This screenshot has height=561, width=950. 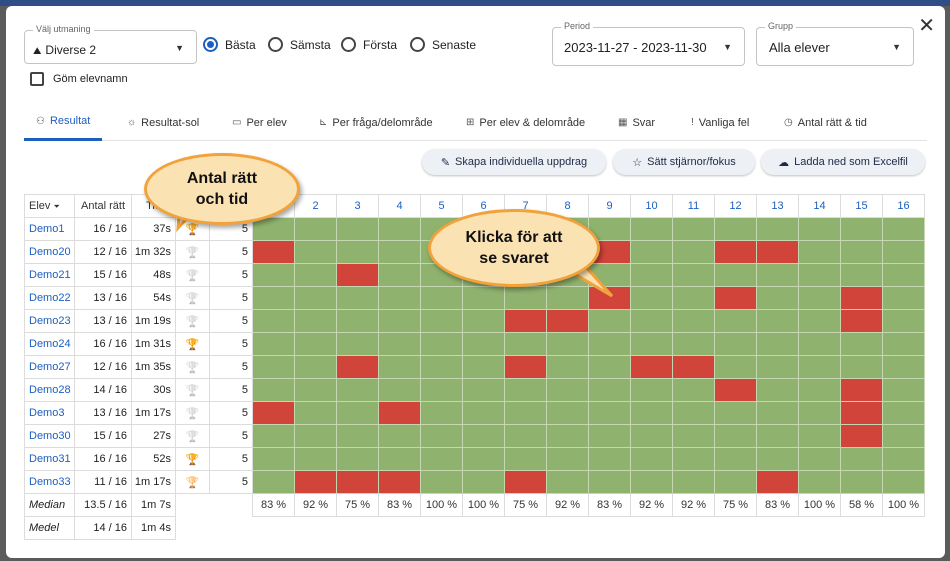 I want to click on close-icon: ✕, so click(x=926, y=26).